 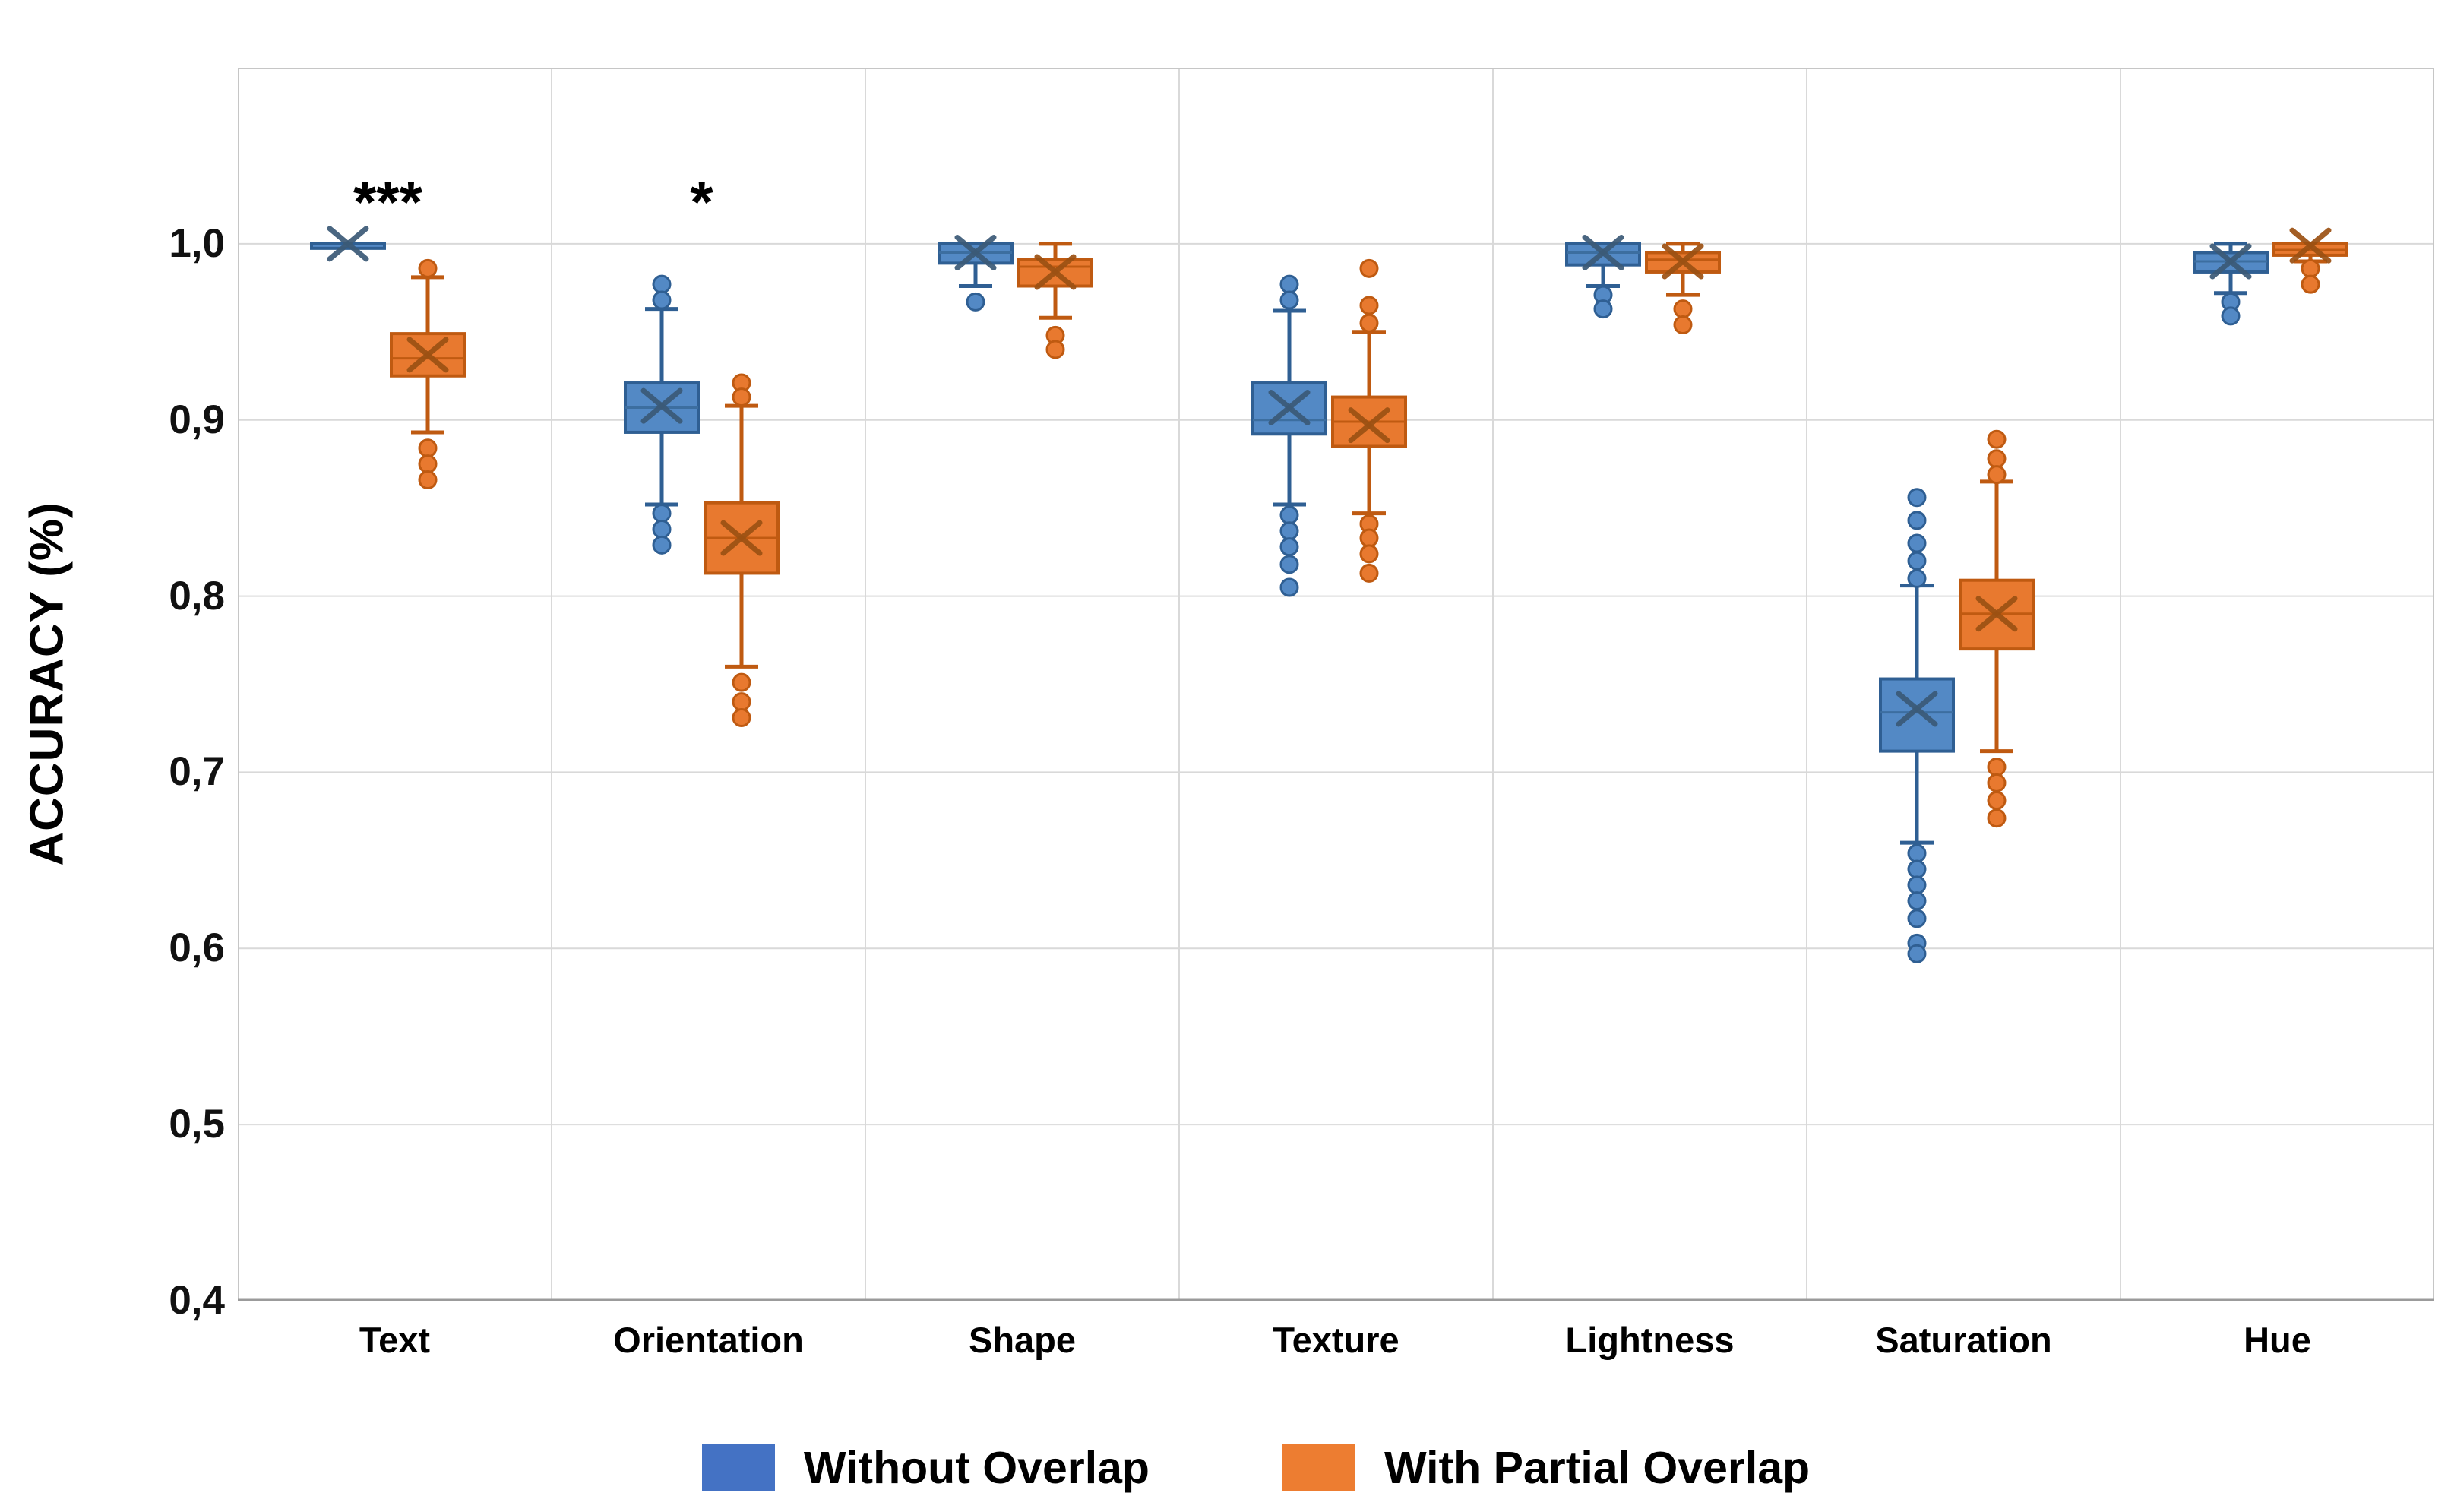 I want to click on x-category-label: Shape, so click(x=1023, y=1340).